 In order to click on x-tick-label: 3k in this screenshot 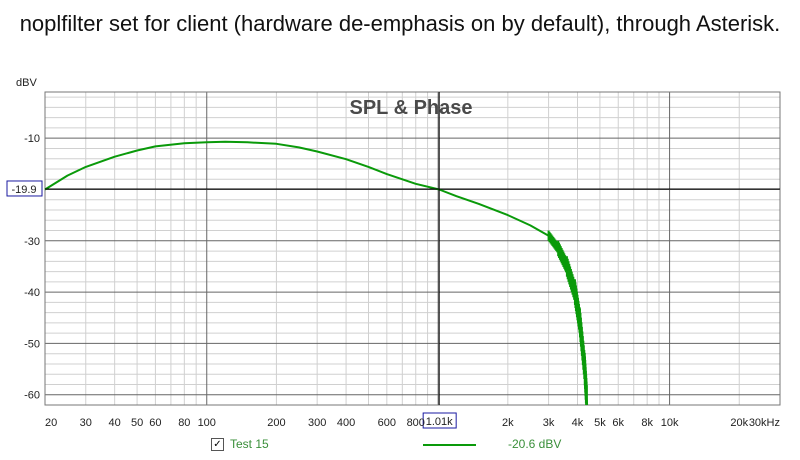, I will do `click(549, 423)`.